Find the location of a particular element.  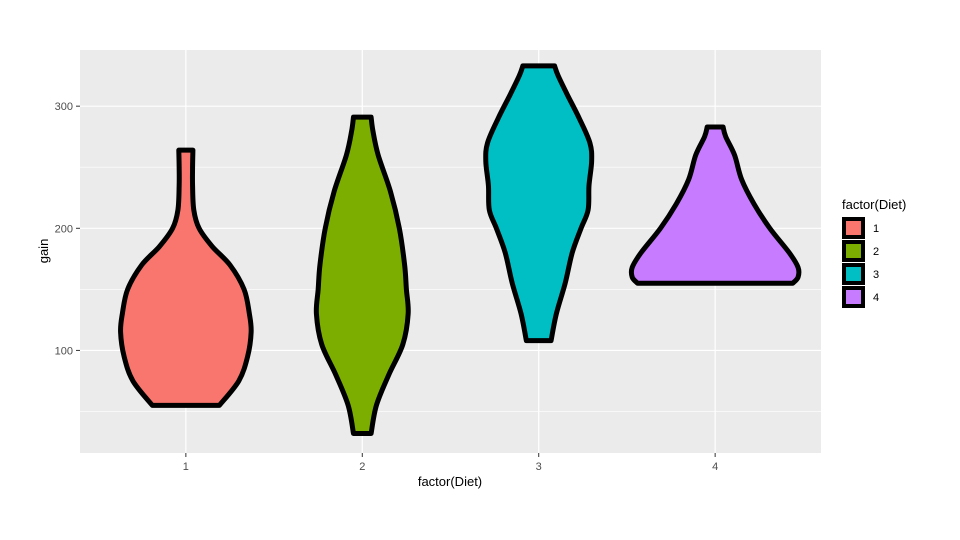

x-tick-label: 3 is located at coordinates (539, 467).